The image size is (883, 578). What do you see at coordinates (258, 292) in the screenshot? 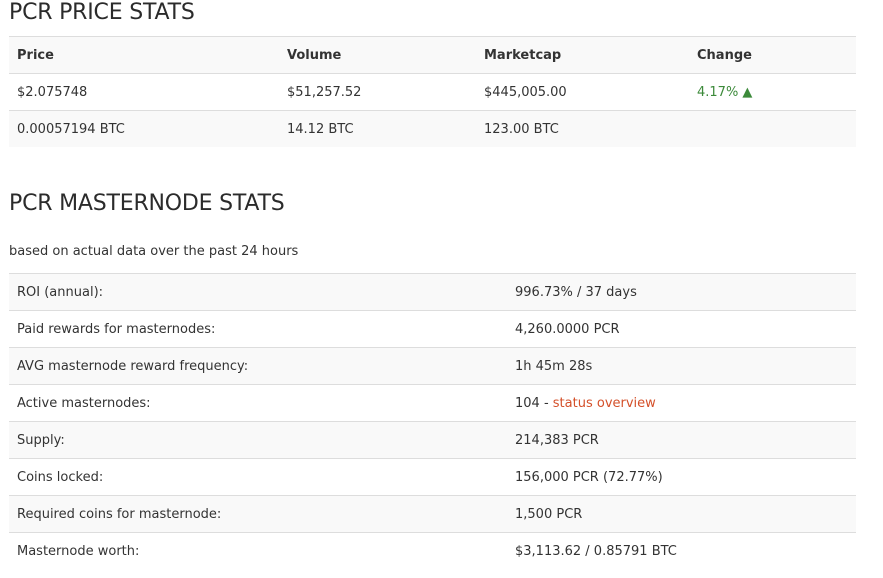
I see `roi-label: ROI (annual):` at bounding box center [258, 292].